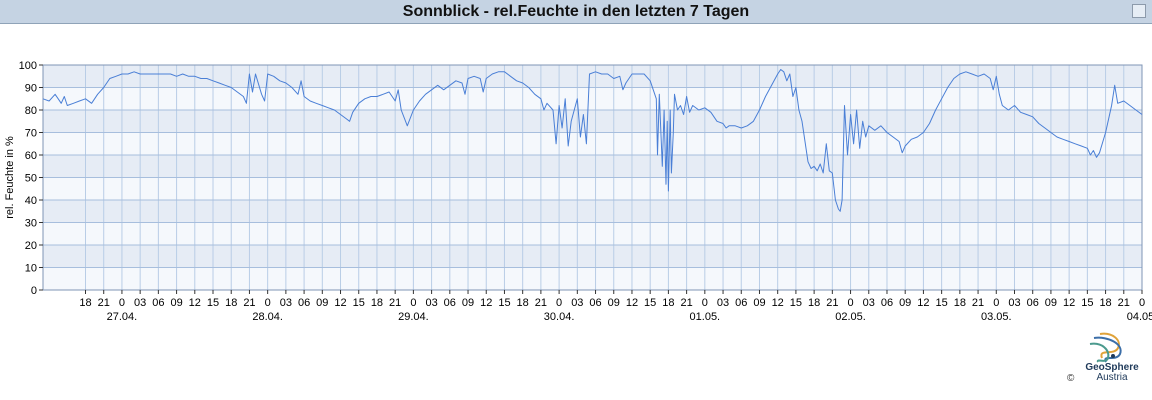 This screenshot has width=1152, height=400. Describe the element at coordinates (1071, 378) in the screenshot. I see `copyright-symbol: ©` at that location.